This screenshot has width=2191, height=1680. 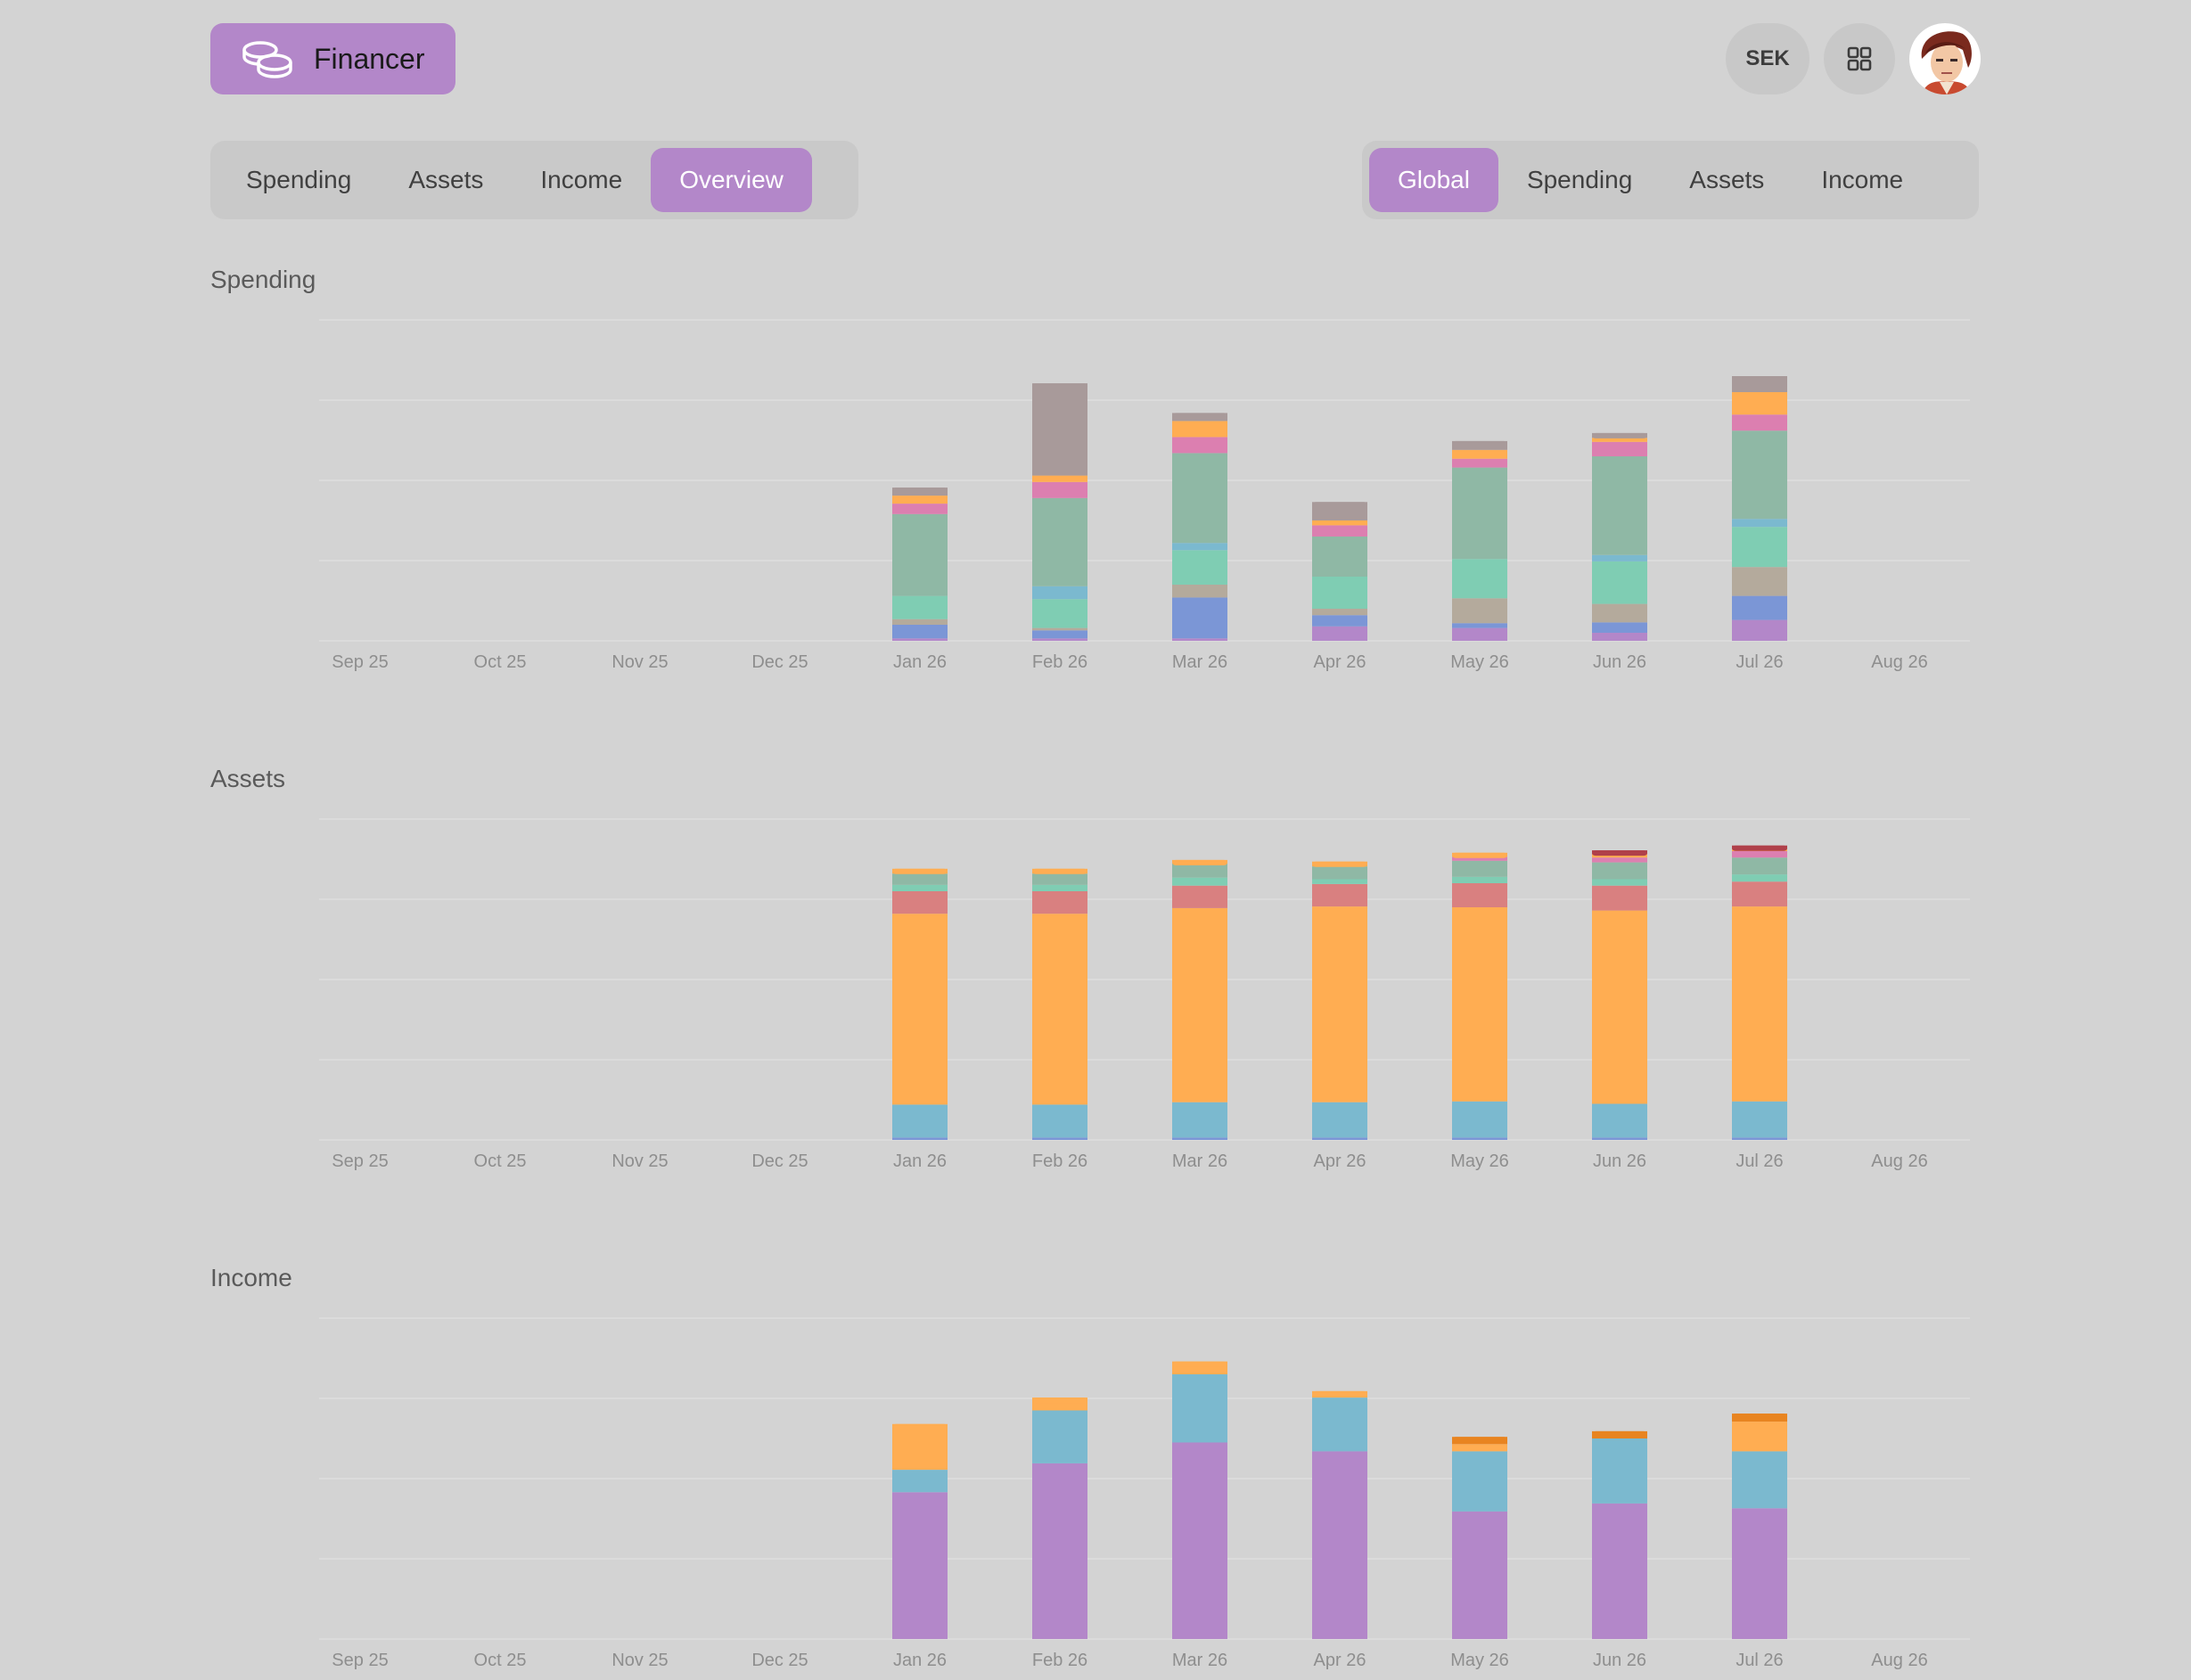 What do you see at coordinates (1768, 59) in the screenshot?
I see `currency-button: SEK` at bounding box center [1768, 59].